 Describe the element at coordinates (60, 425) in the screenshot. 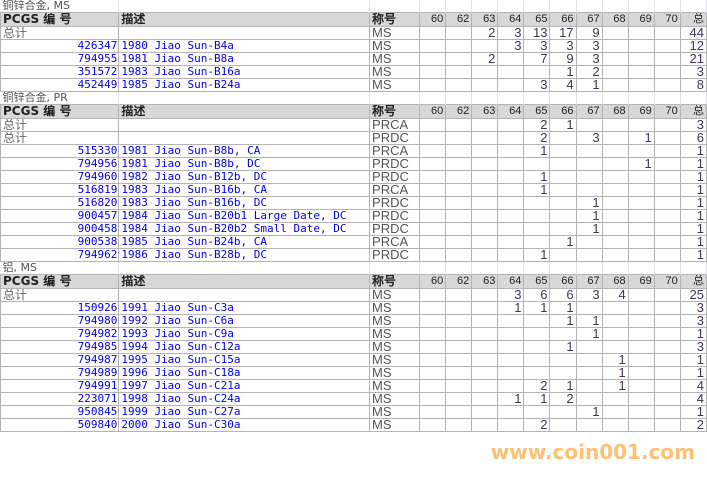

I see `pcgs-number-link: 509840` at that location.